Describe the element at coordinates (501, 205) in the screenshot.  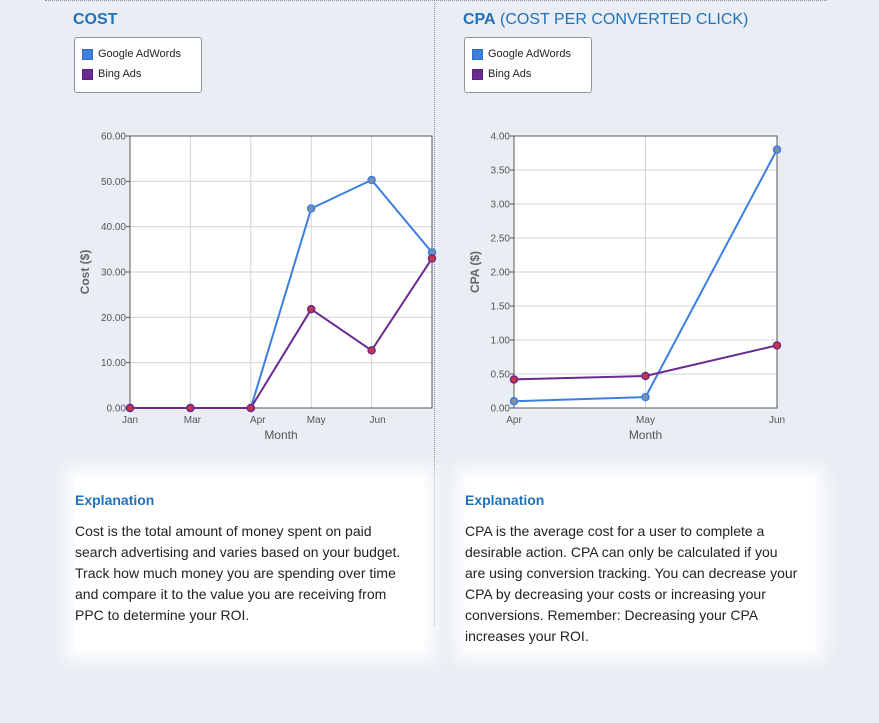
I see `y-tick-label: 3.00` at that location.